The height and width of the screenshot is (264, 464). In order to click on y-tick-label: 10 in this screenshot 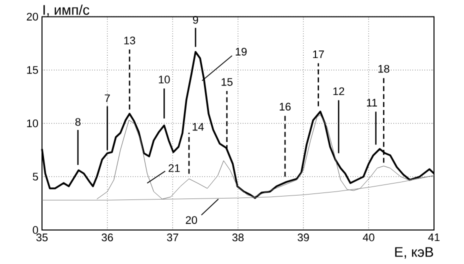, I will do `click(32, 123)`.